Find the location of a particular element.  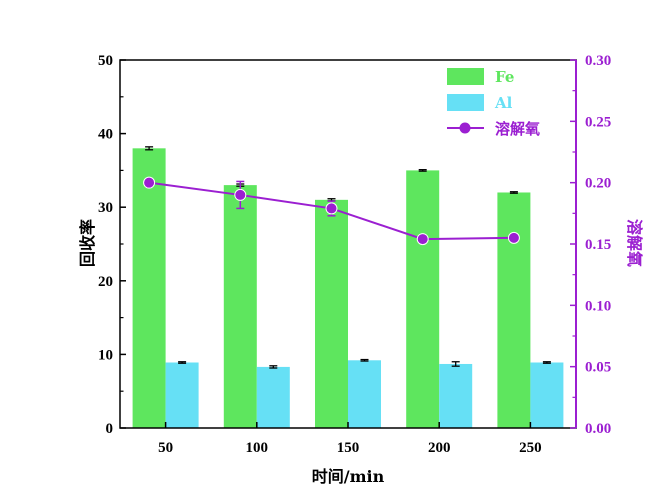

y2-axis-label: 溶解氧 is located at coordinates (634, 243).